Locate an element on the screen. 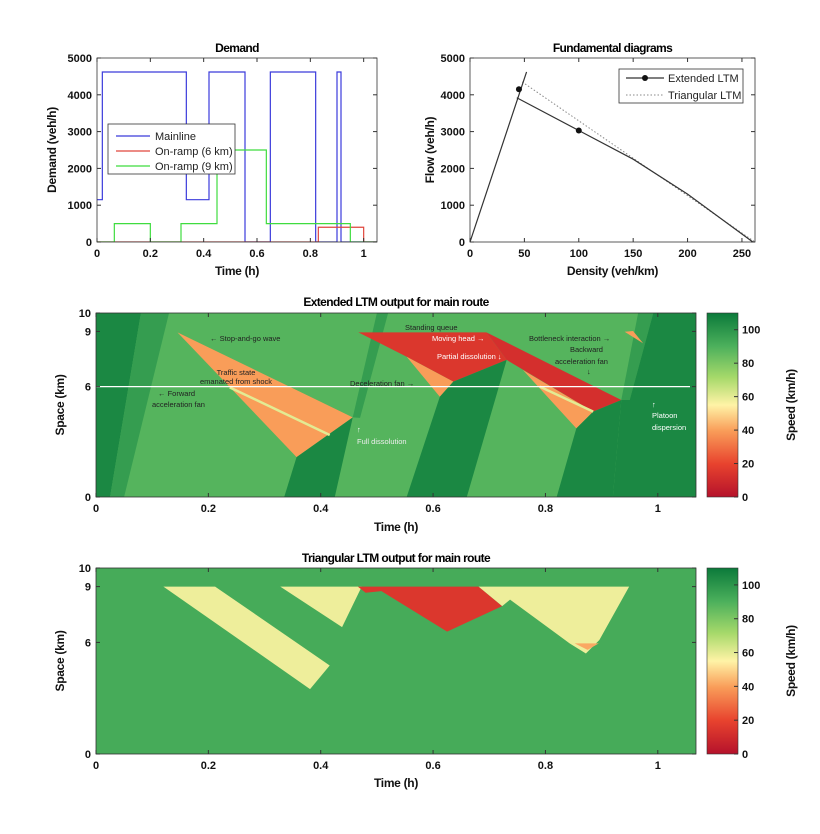 The height and width of the screenshot is (834, 820). x-tick-label: 200 is located at coordinates (687, 254).